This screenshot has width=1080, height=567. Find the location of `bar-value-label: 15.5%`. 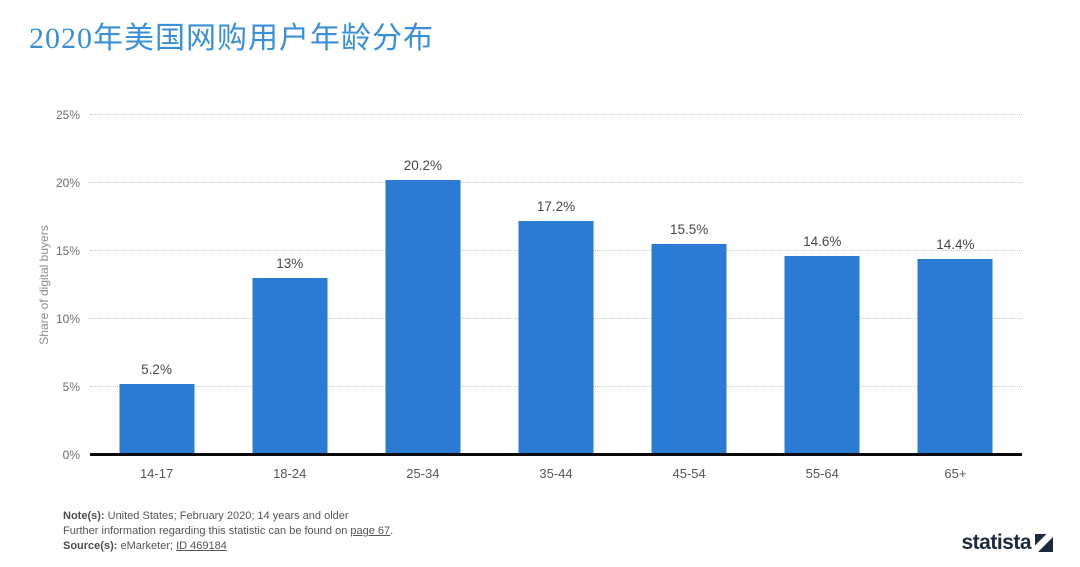

bar-value-label: 15.5% is located at coordinates (689, 230).